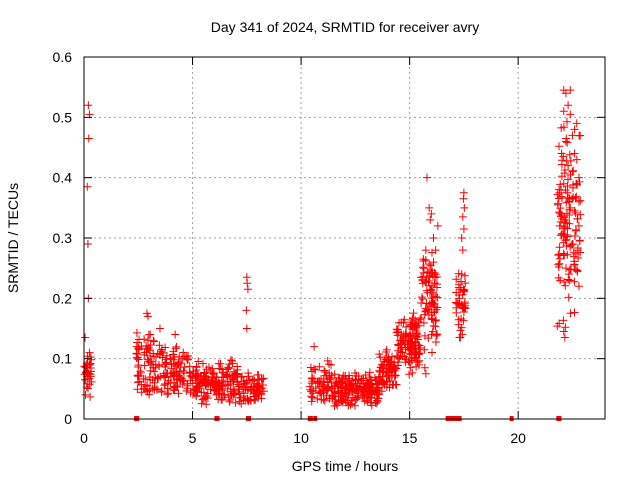 The image size is (640, 480). Describe the element at coordinates (68, 419) in the screenshot. I see `y-tick-label: 0` at that location.